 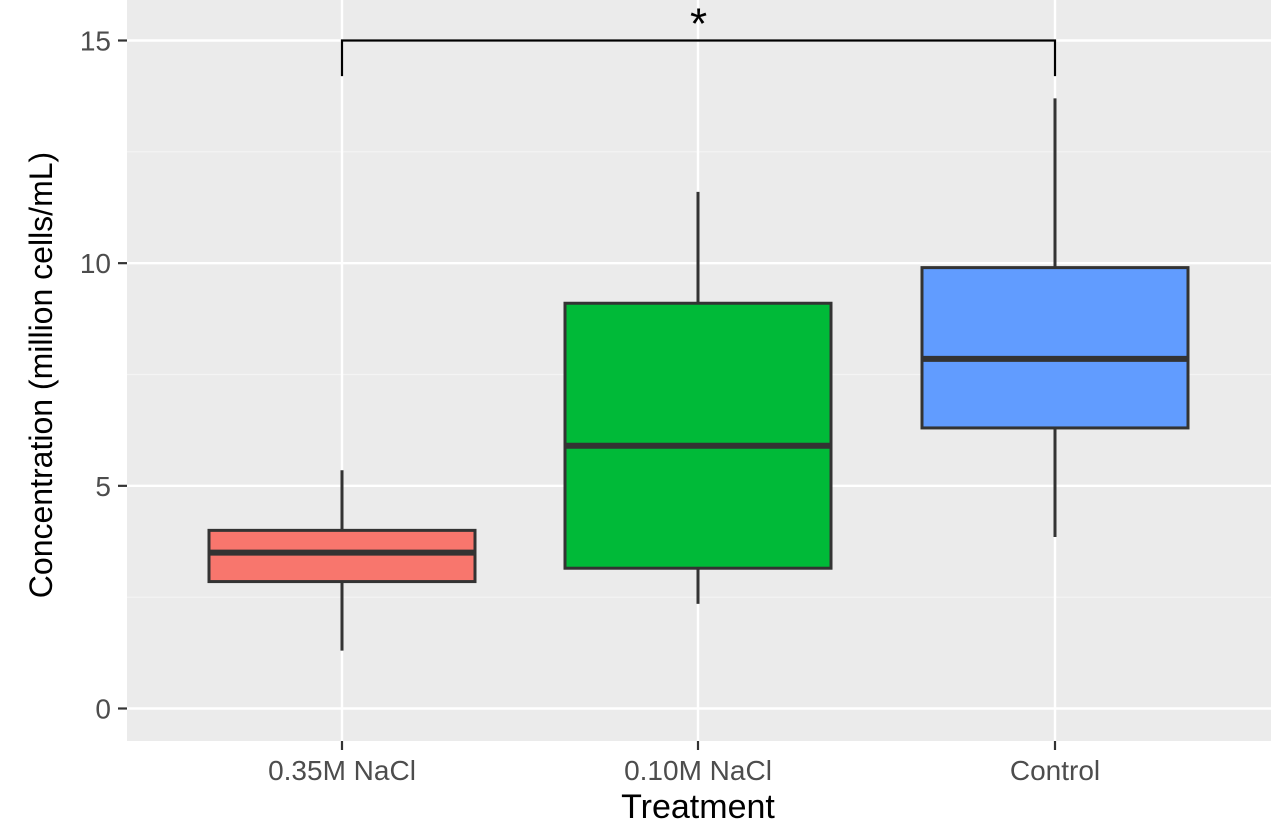 I want to click on x-tick-label: 0.10M NaCl, so click(x=698, y=770).